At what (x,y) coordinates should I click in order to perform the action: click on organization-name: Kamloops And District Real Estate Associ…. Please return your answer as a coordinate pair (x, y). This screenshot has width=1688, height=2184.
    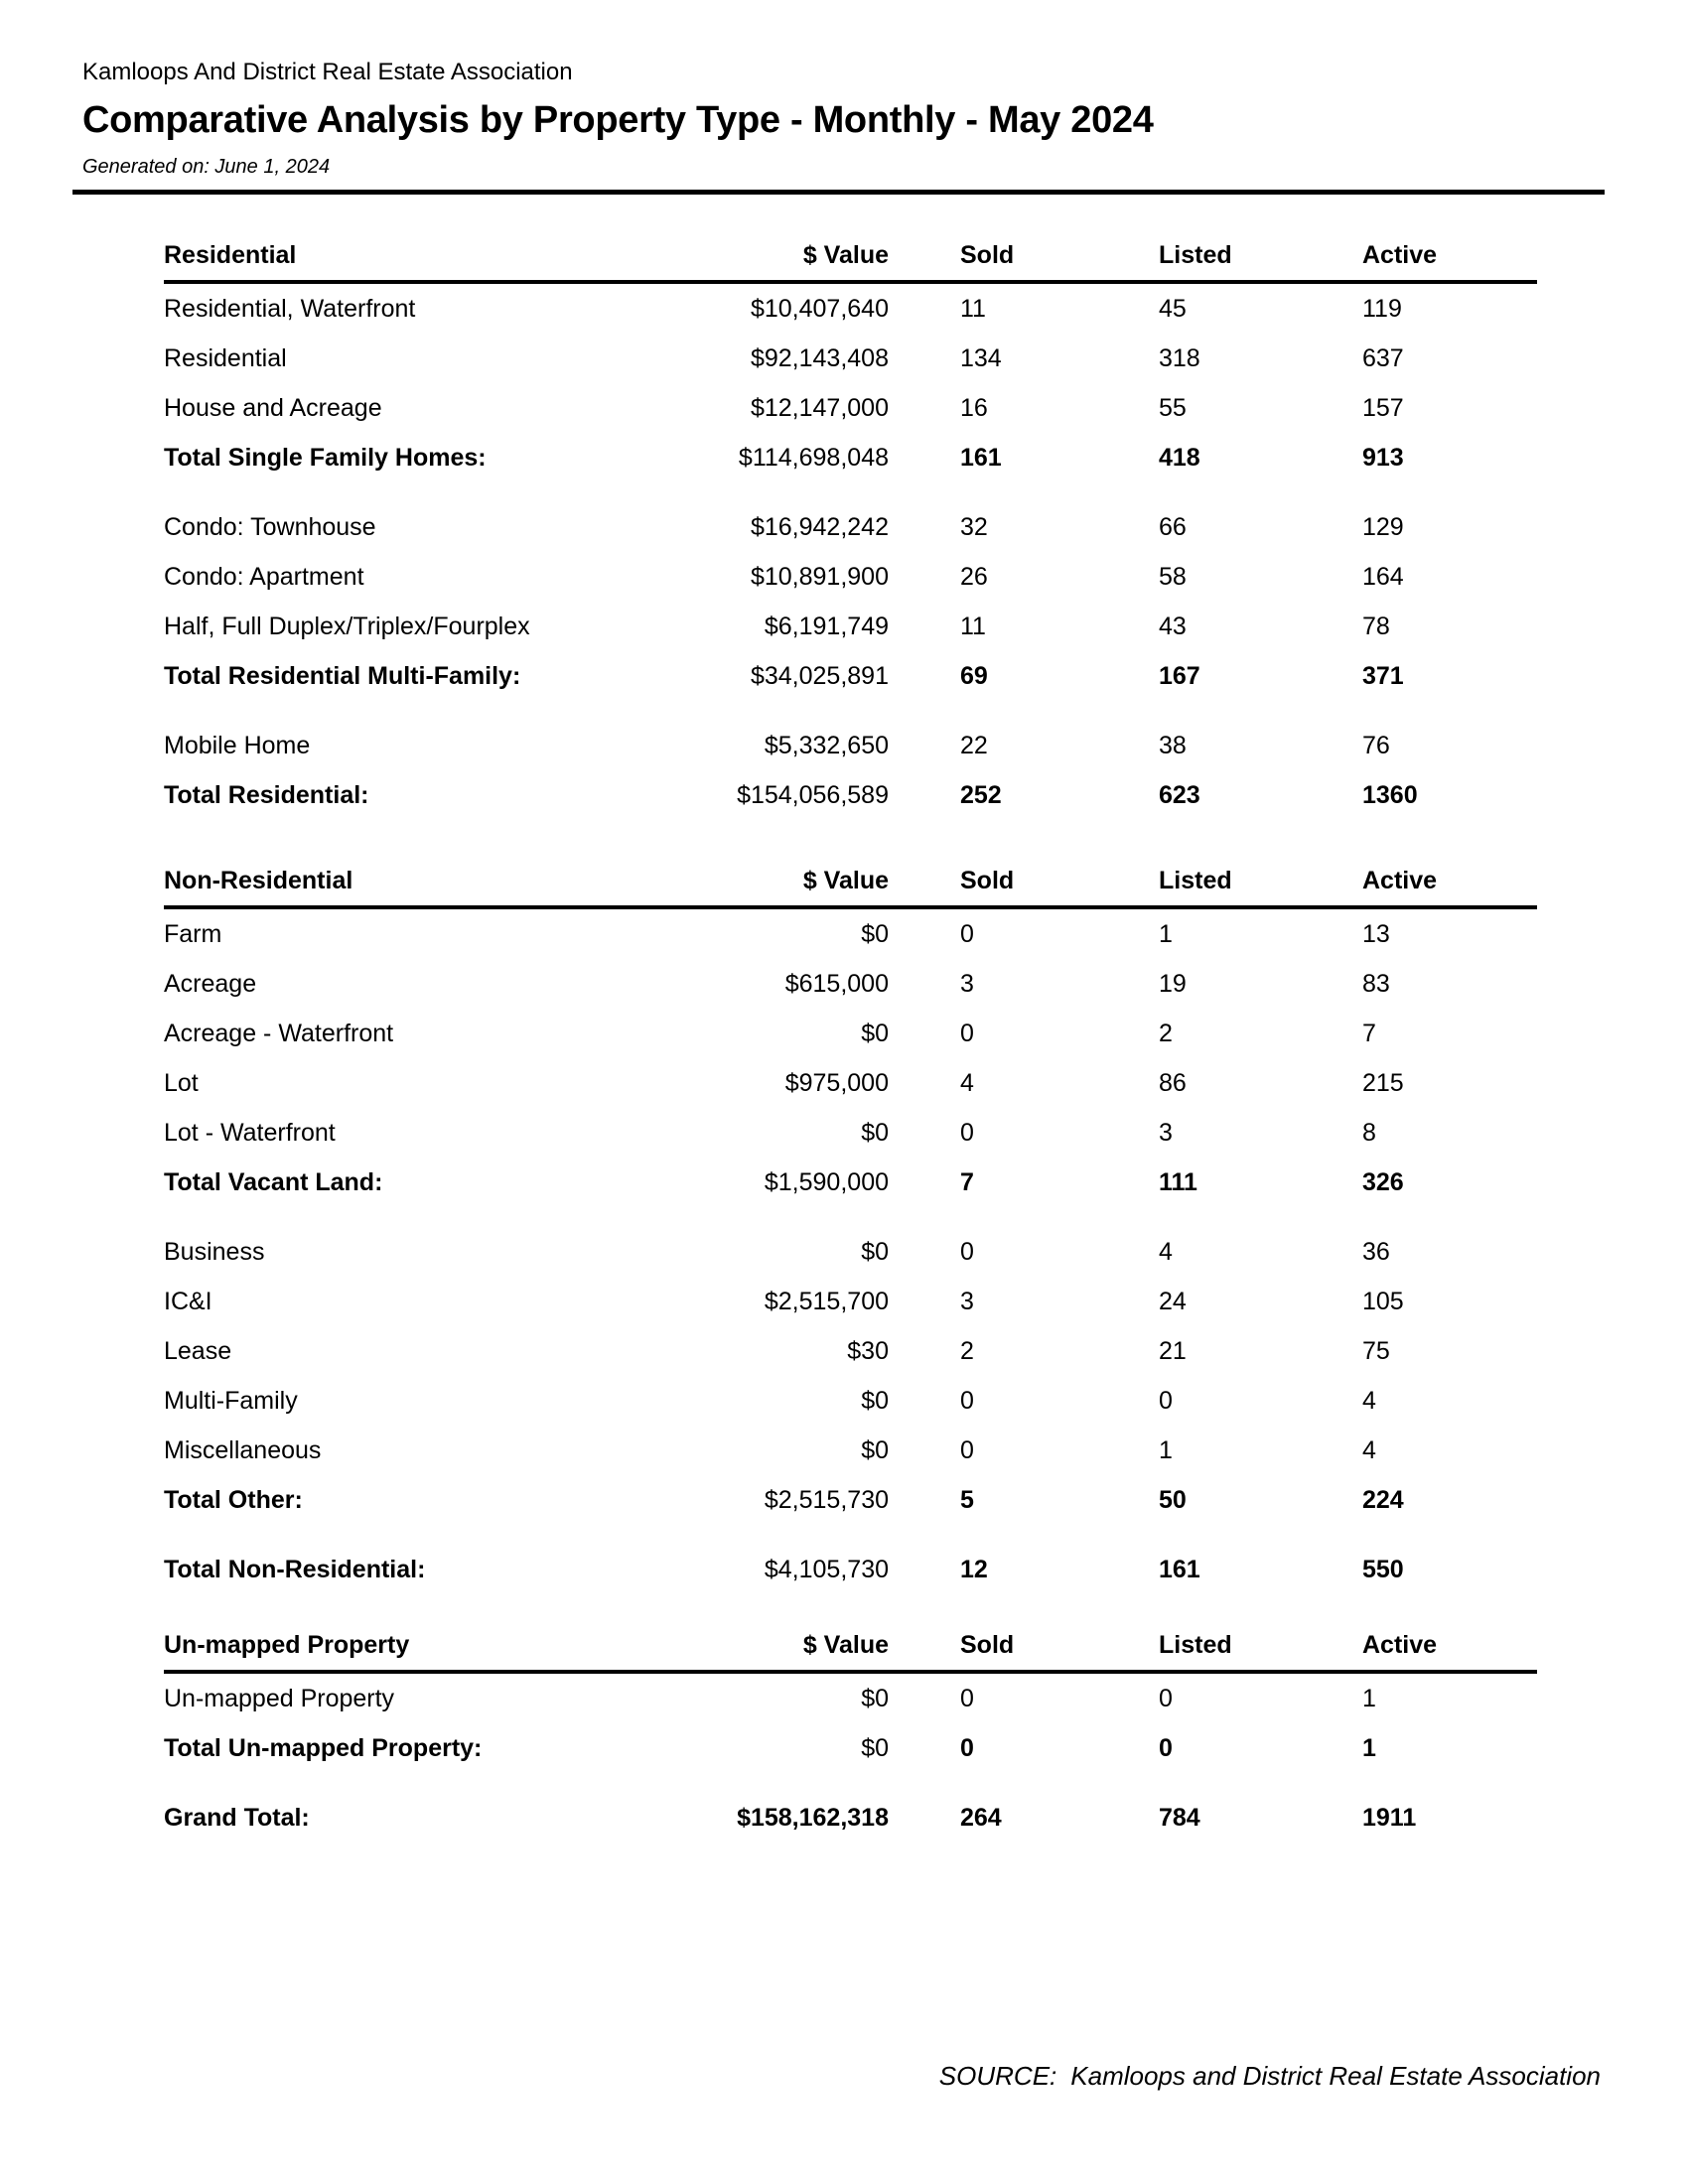
    Looking at the image, I should click on (327, 72).